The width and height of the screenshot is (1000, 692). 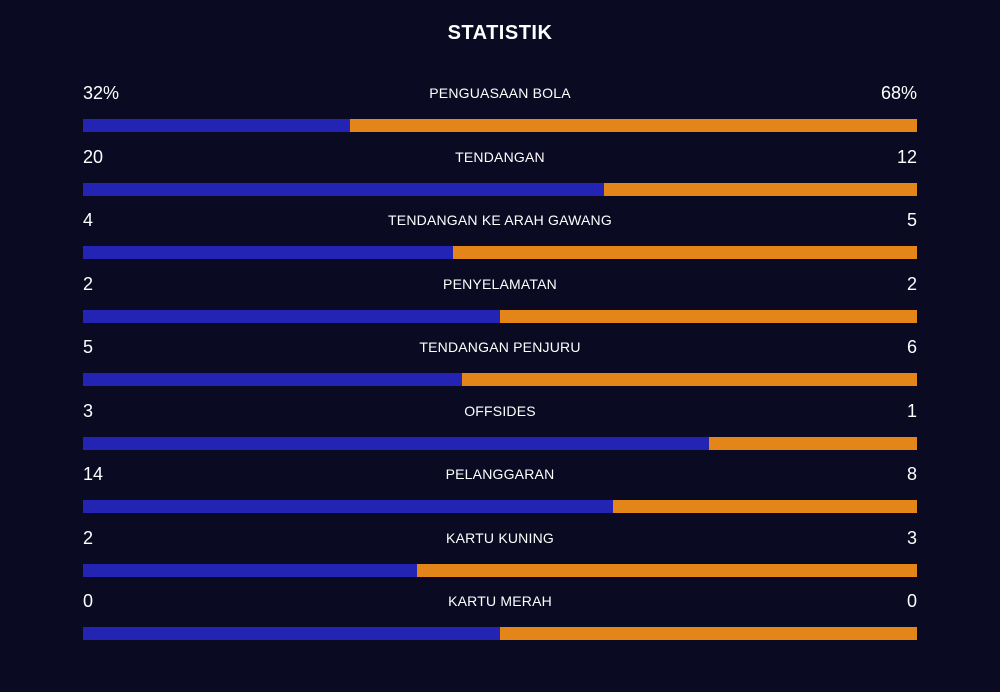 What do you see at coordinates (911, 537) in the screenshot?
I see `away-value: 3` at bounding box center [911, 537].